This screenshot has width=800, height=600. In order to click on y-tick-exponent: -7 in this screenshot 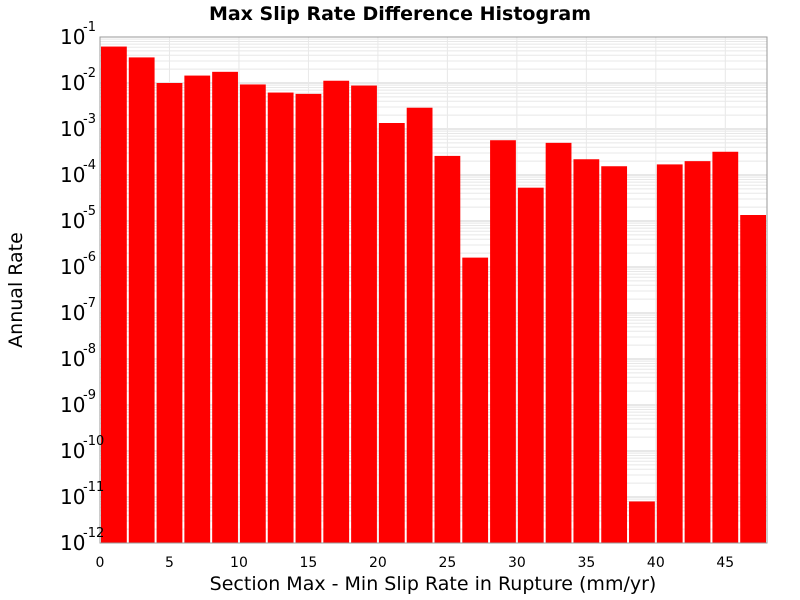, I will do `click(89, 303)`.